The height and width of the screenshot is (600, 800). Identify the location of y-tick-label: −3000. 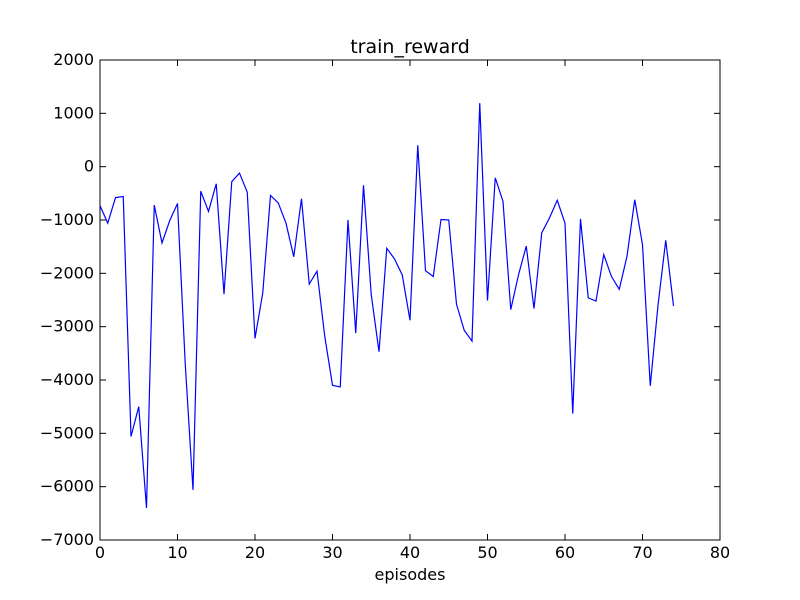
(67, 326).